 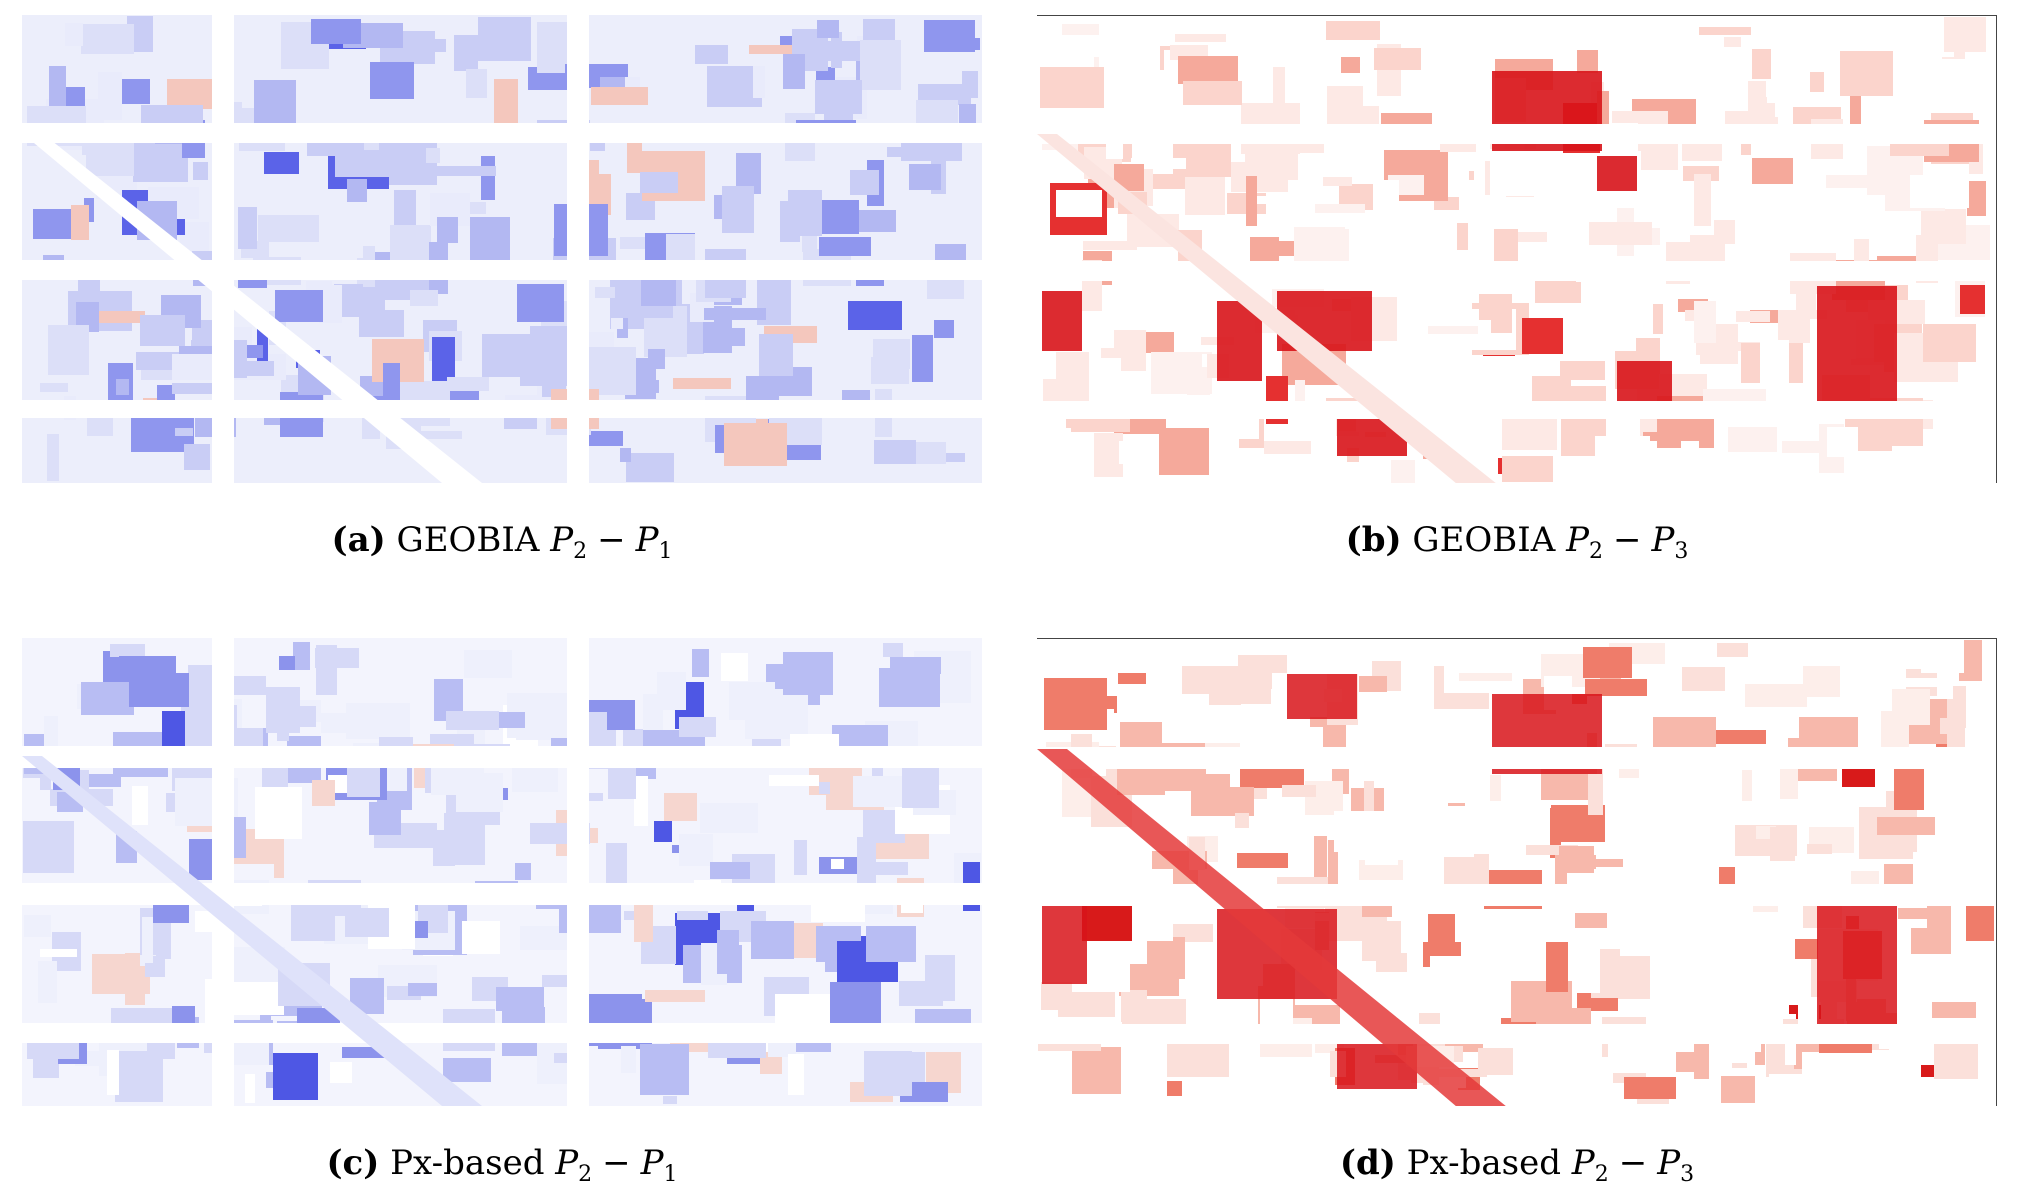 I want to click on sub-right: 3, so click(x=1681, y=551).